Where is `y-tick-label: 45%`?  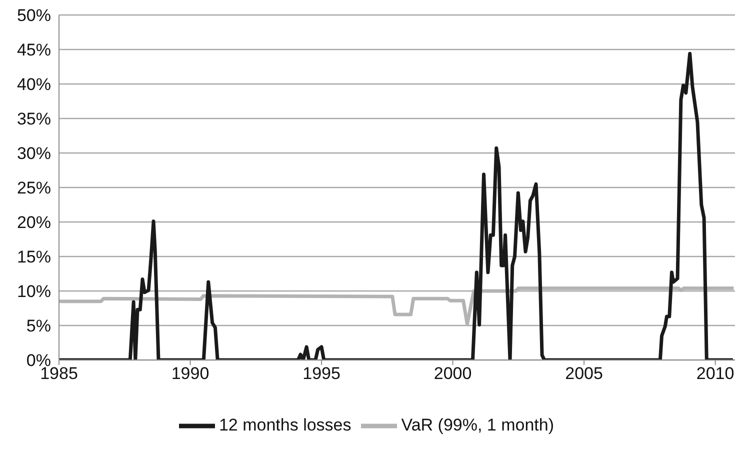 y-tick-label: 45% is located at coordinates (33, 50).